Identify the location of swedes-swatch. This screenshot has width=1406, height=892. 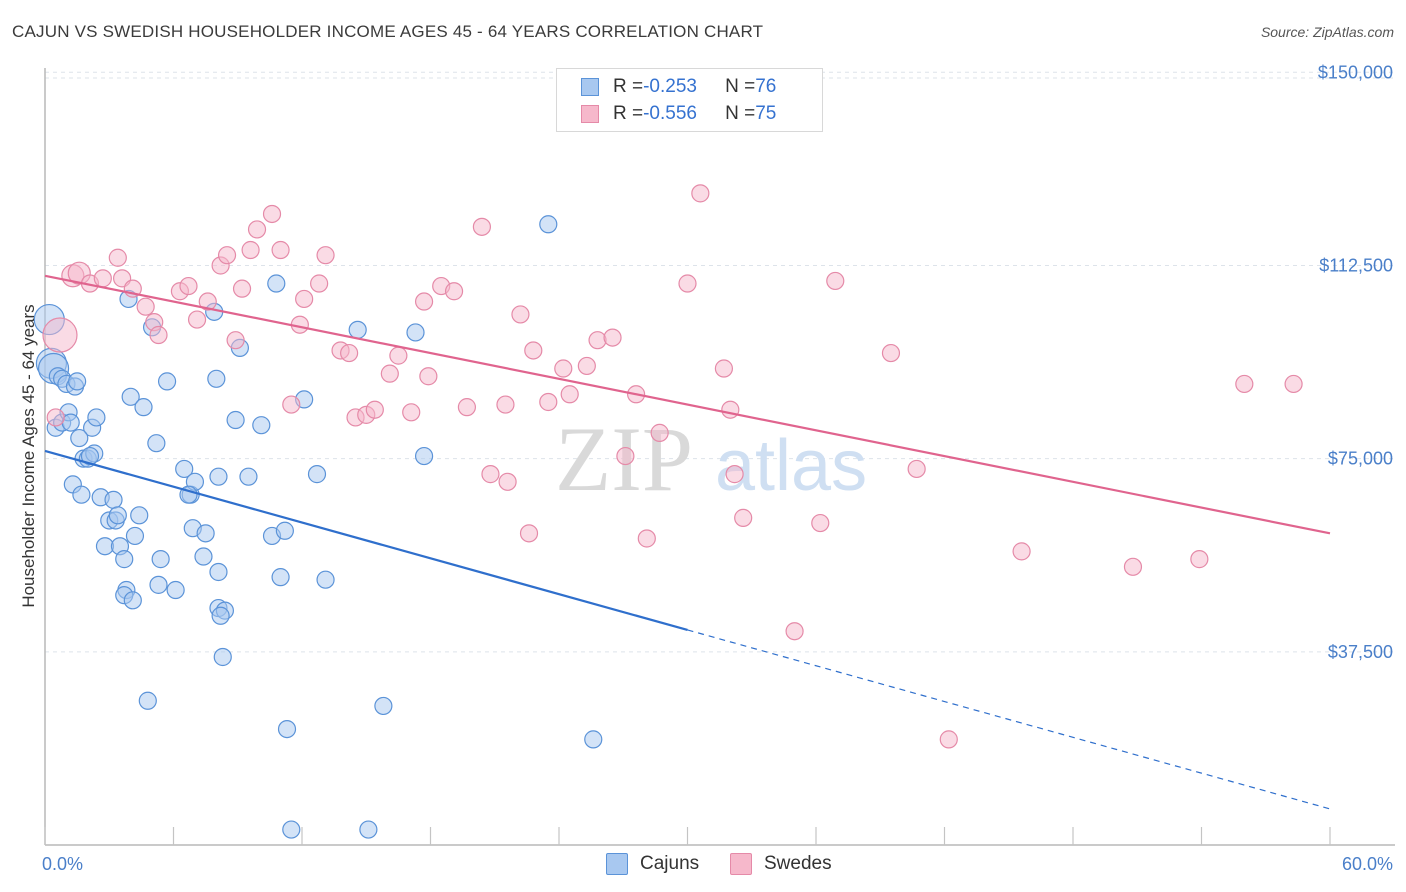
(741, 864).